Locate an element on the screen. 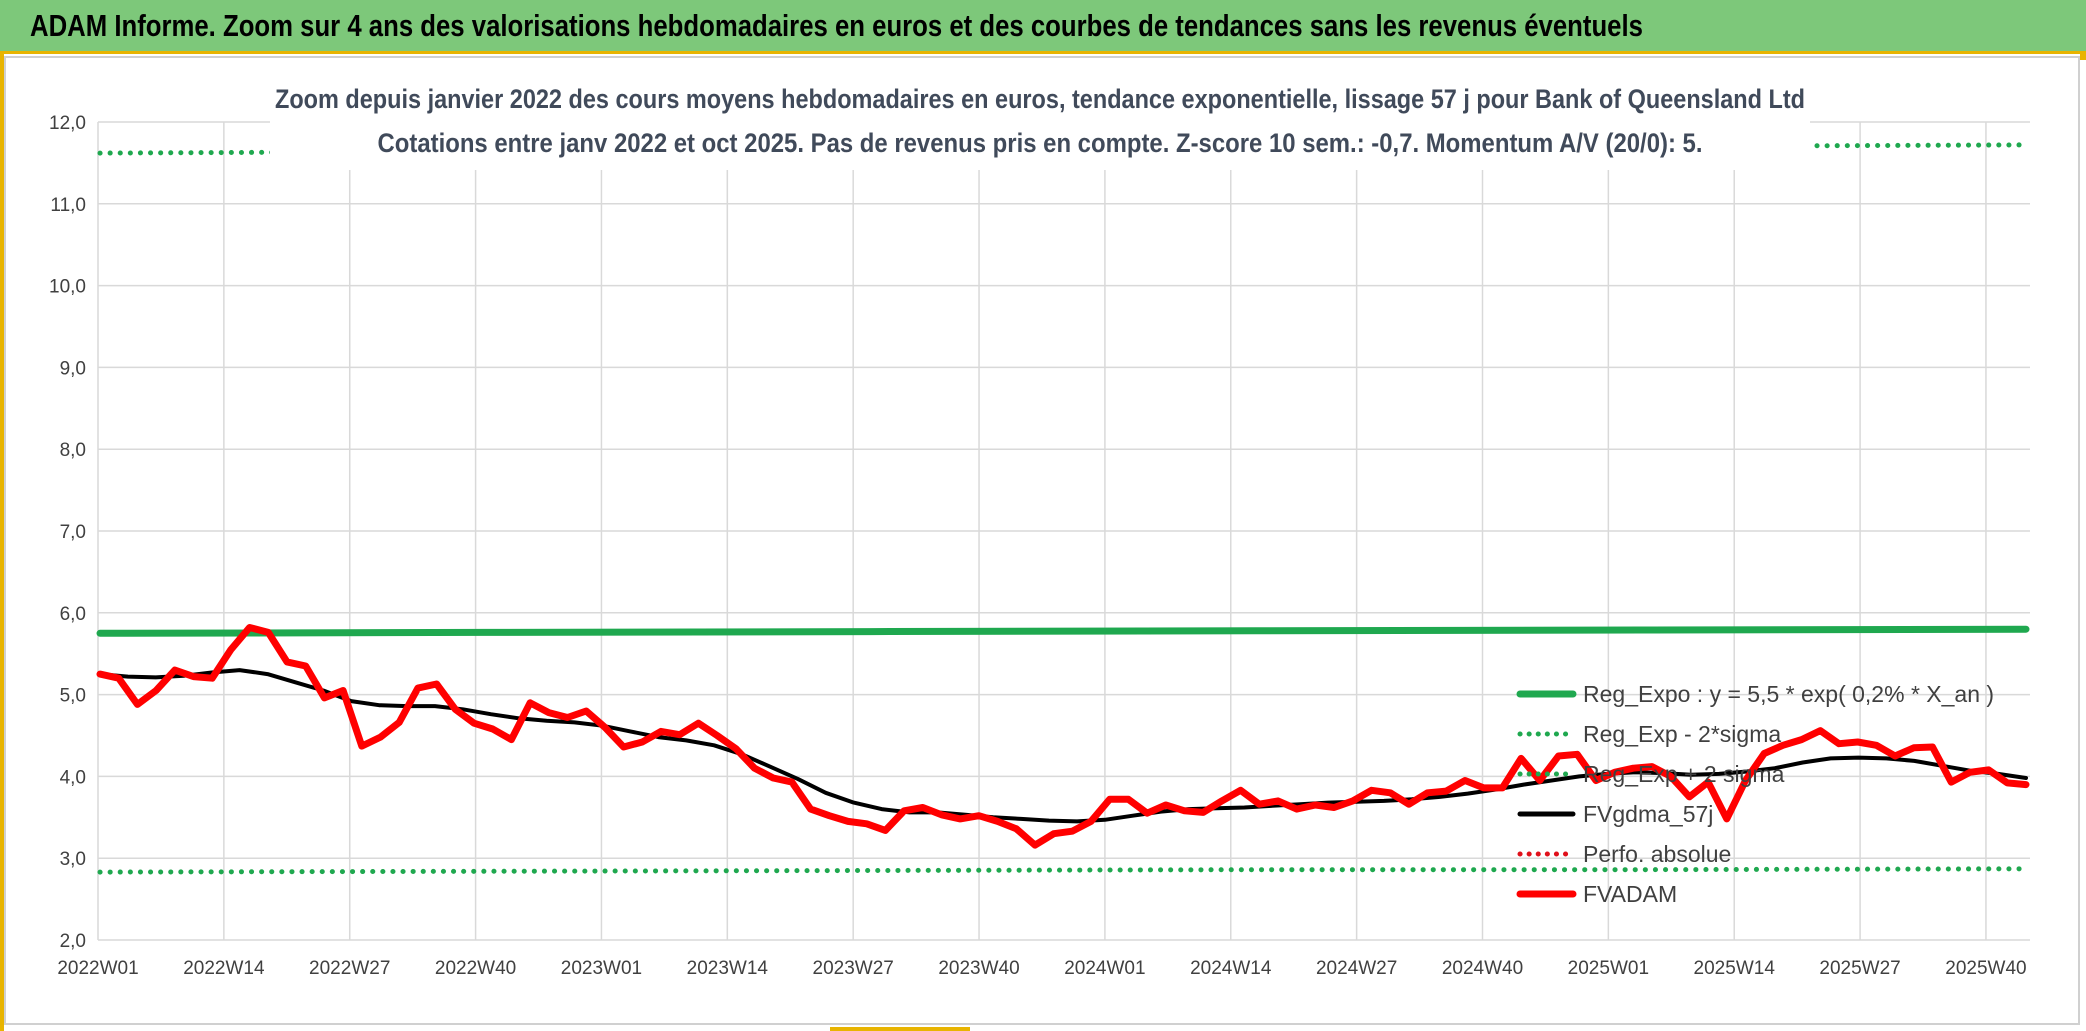  y-tick-label: 5,0 is located at coordinates (73, 696).